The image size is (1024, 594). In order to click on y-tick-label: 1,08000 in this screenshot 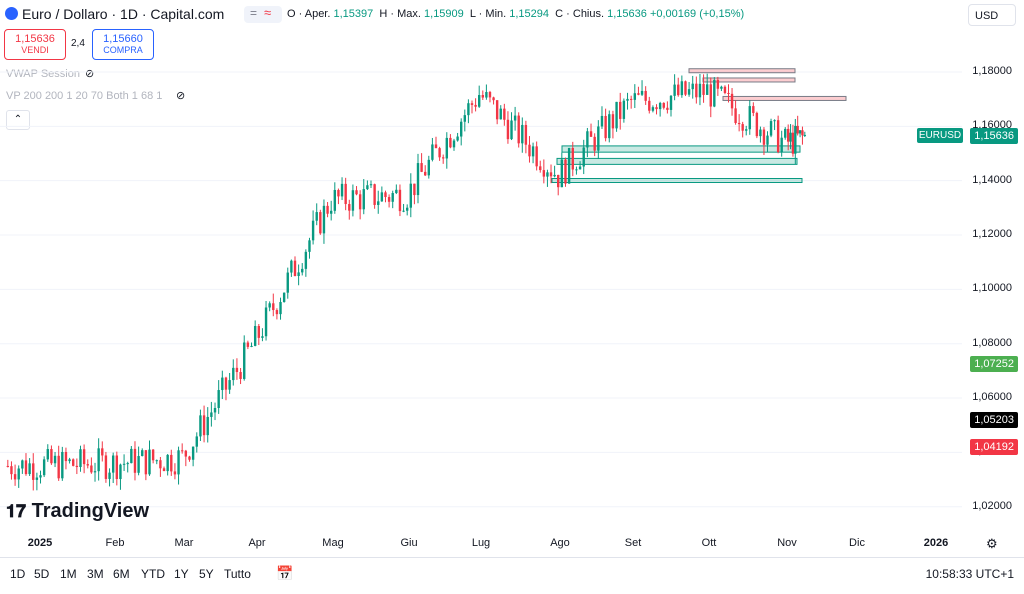, I will do `click(992, 342)`.